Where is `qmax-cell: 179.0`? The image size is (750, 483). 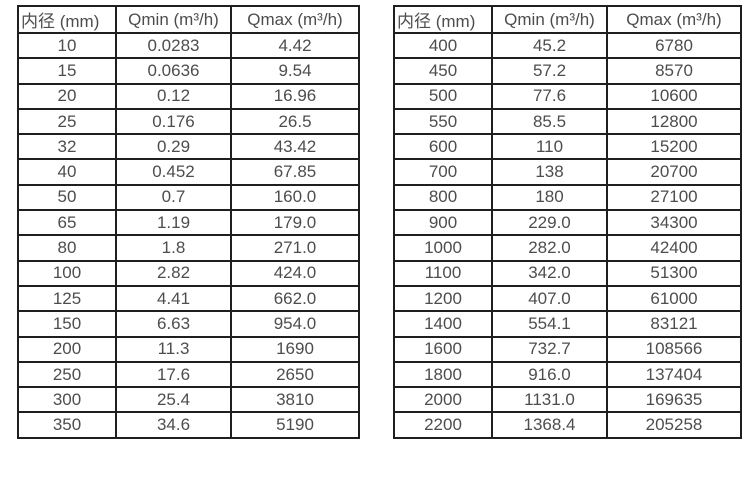 qmax-cell: 179.0 is located at coordinates (295, 223).